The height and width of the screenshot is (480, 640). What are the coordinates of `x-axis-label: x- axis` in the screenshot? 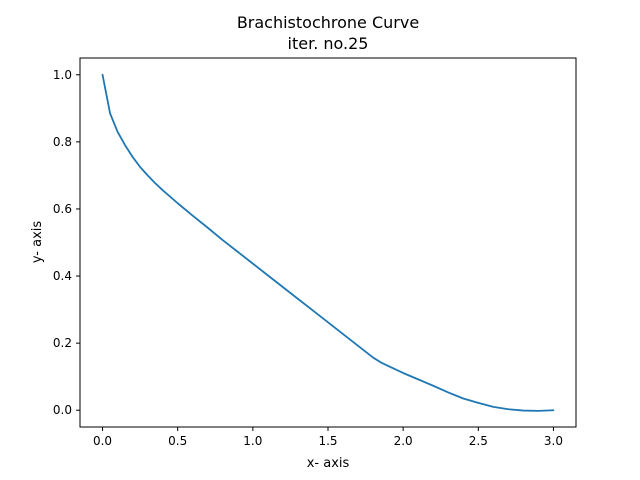 It's located at (328, 463).